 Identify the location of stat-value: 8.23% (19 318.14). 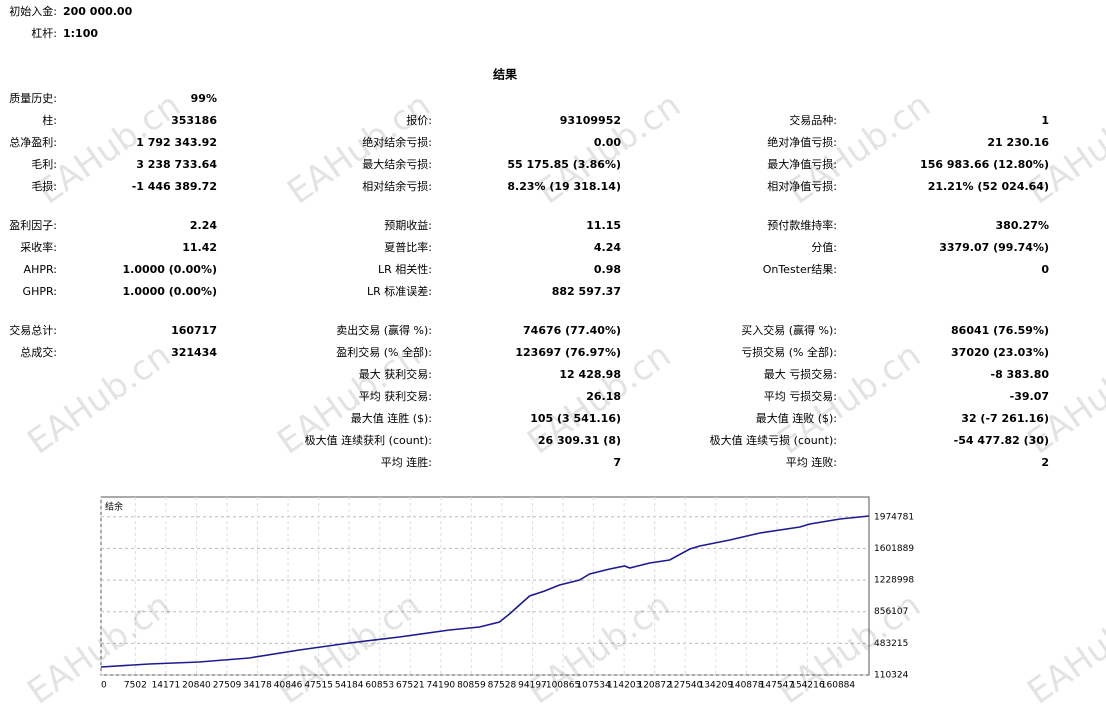
(564, 186).